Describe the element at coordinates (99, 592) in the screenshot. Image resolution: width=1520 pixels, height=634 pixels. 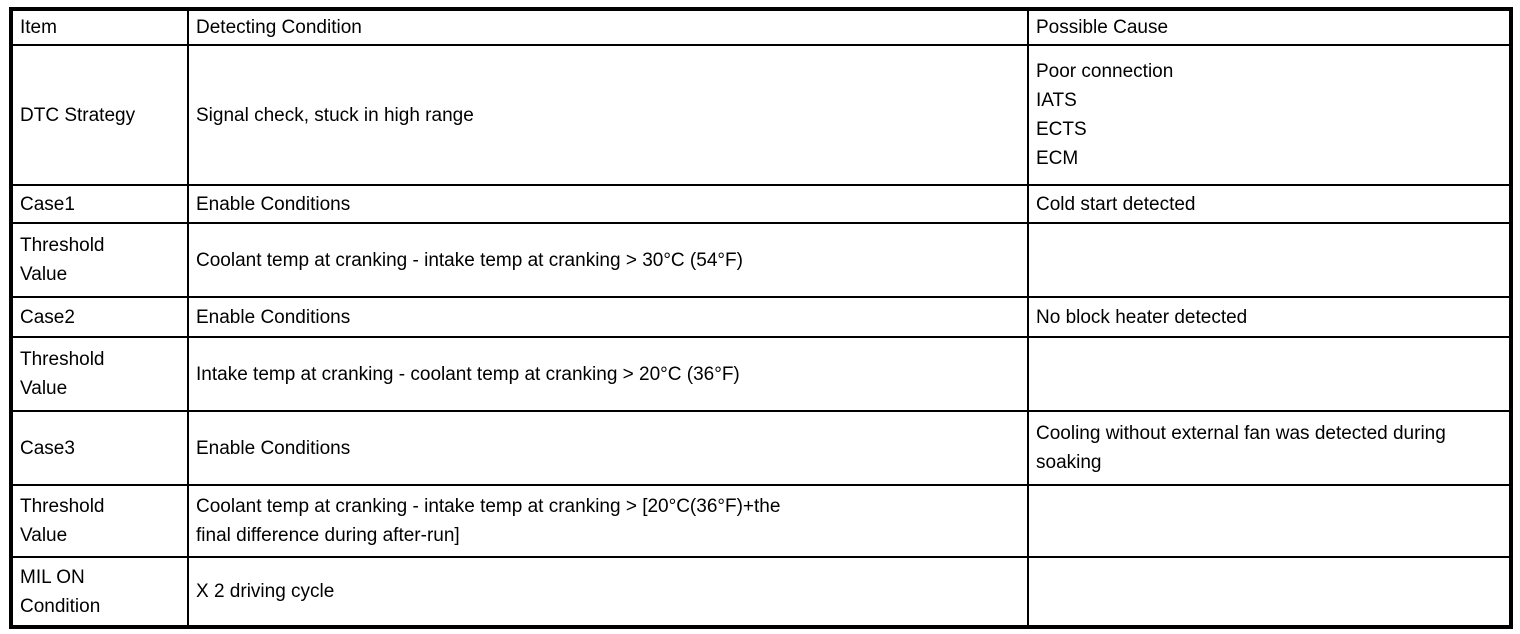
I see `cell-item: MIL ON Condition` at that location.